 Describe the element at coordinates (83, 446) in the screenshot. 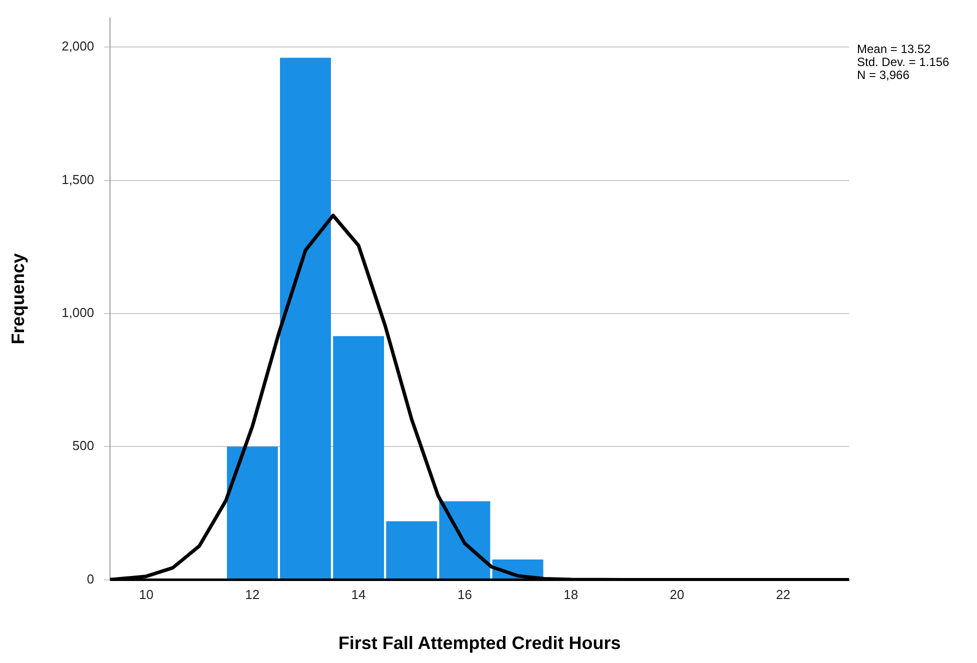

I see `y-tick-label: 500` at that location.